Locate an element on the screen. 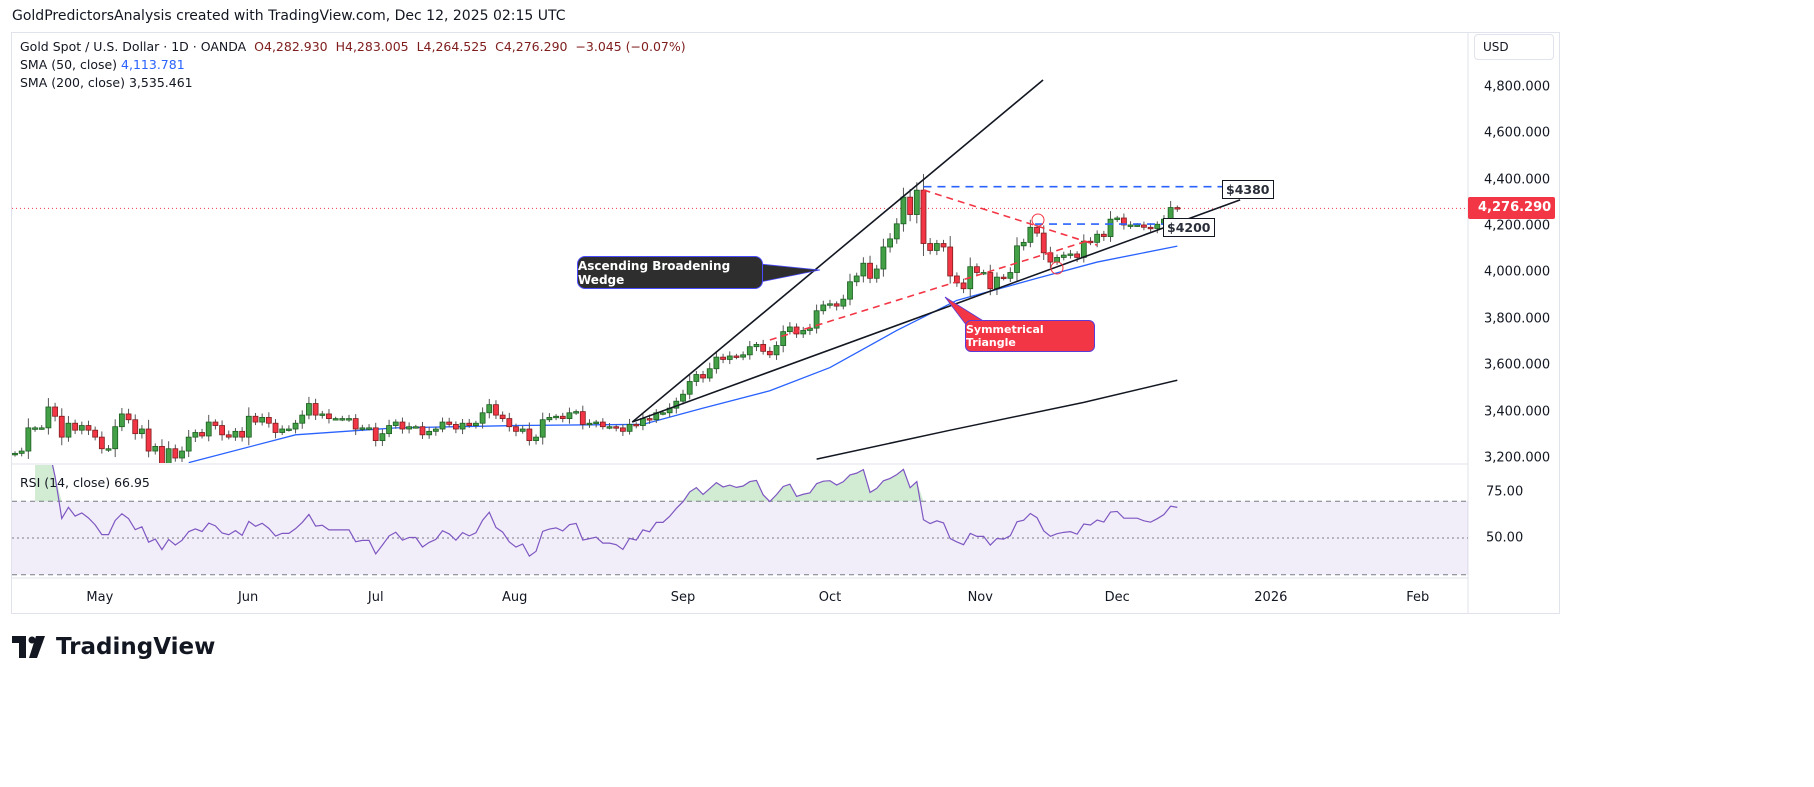  time-axis-label: May is located at coordinates (100, 597).